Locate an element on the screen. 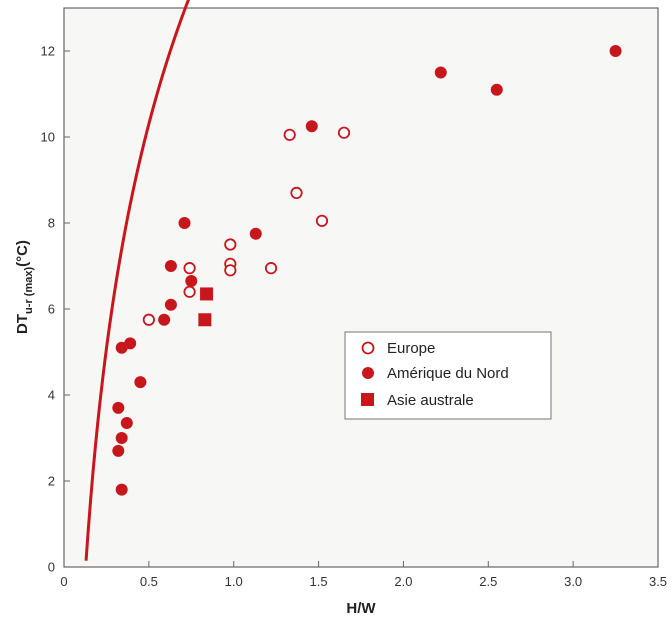 Image resolution: width=672 pixels, height=621 pixels. legend-label-amerique-du-nord: Amérique du Nord is located at coordinates (448, 373).